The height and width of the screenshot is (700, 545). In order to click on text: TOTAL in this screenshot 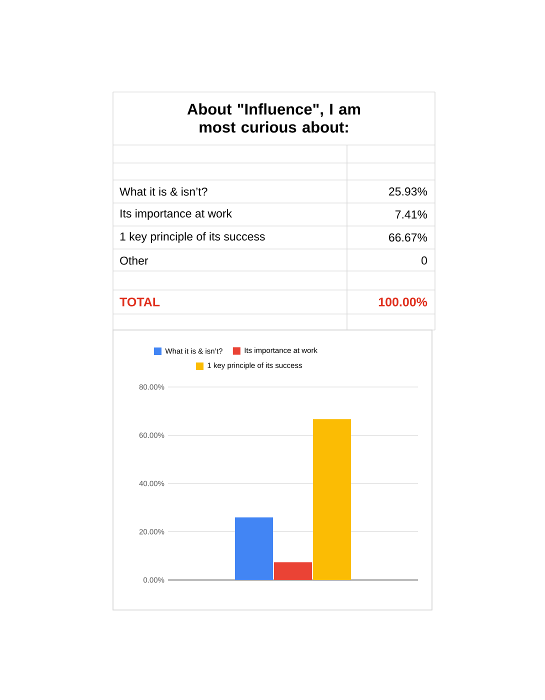, I will do `click(140, 302)`.